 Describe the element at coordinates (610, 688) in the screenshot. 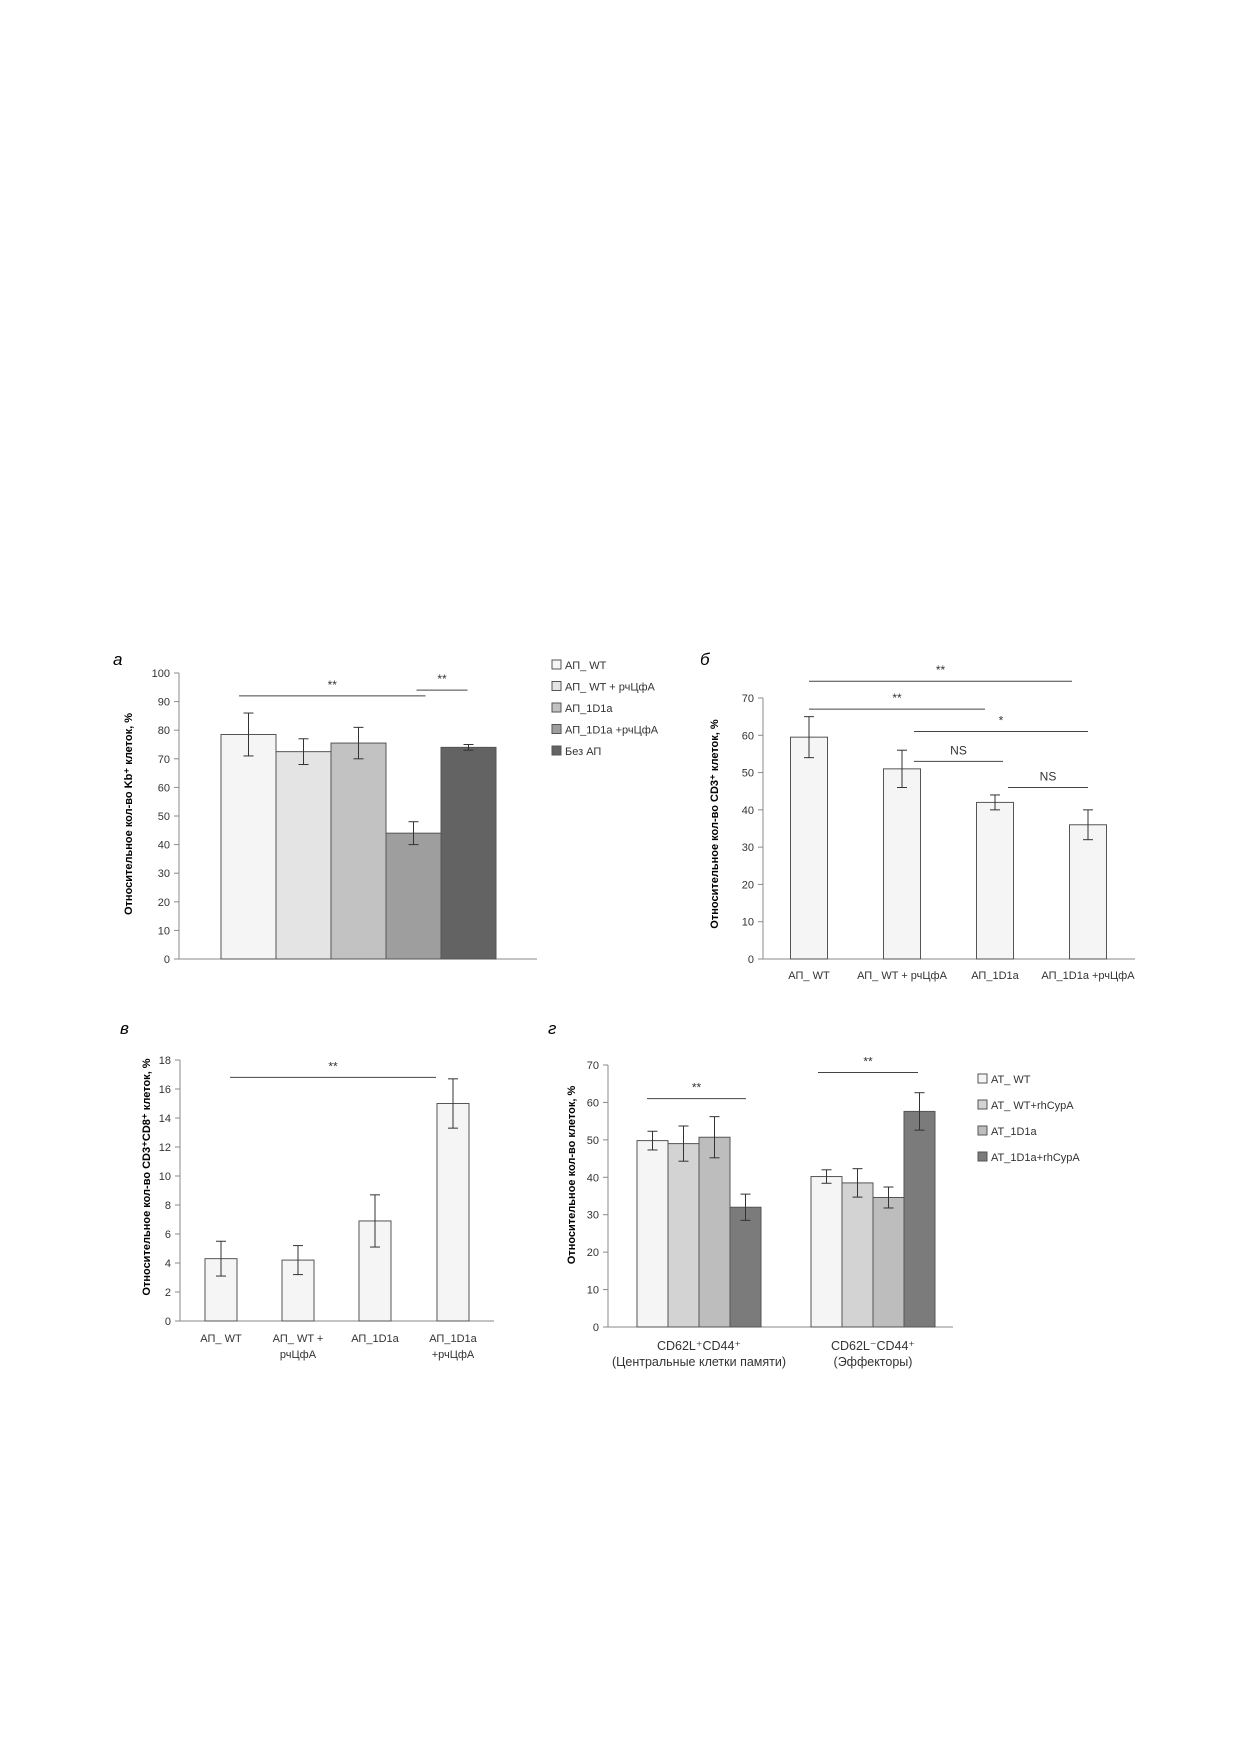

I see `panel-a-legend-label: АП_ WT + рчЦфА` at that location.